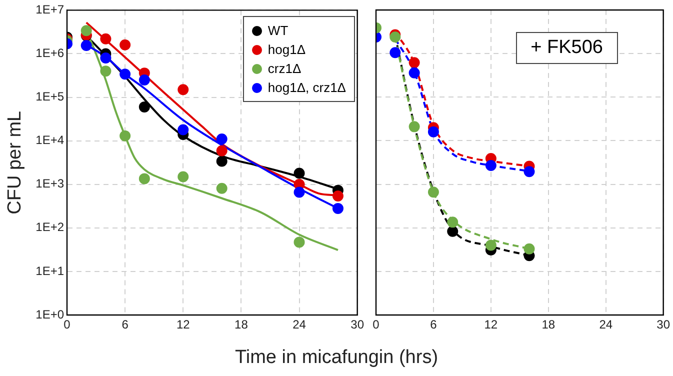 The image size is (673, 376). Describe the element at coordinates (50, 183) in the screenshot. I see `y-tick-label: 1E+3` at that location.